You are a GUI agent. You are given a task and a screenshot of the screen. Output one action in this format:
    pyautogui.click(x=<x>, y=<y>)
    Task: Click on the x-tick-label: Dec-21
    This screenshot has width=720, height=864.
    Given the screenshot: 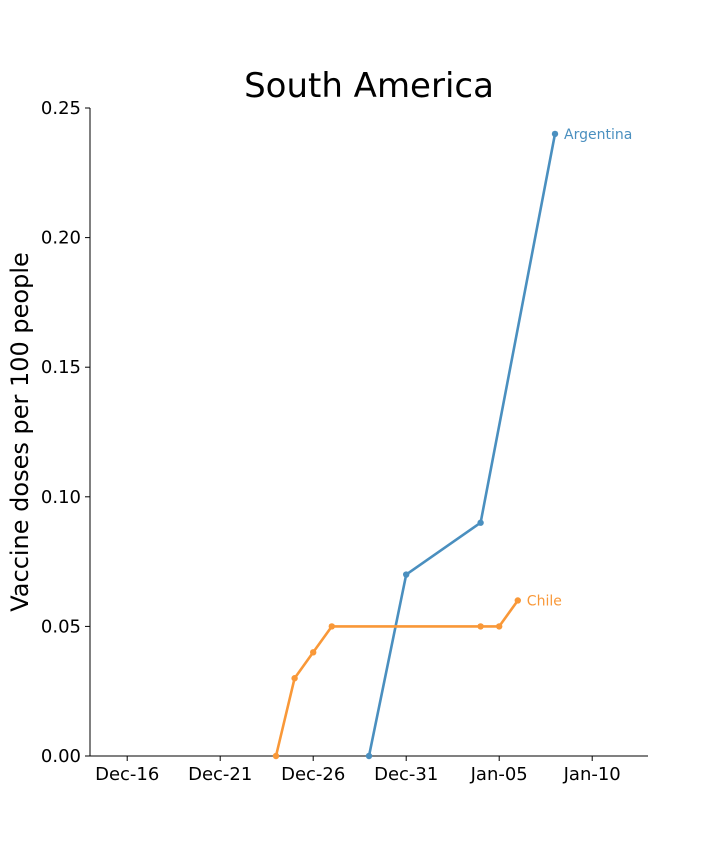 What is the action you would take?
    pyautogui.click(x=220, y=774)
    